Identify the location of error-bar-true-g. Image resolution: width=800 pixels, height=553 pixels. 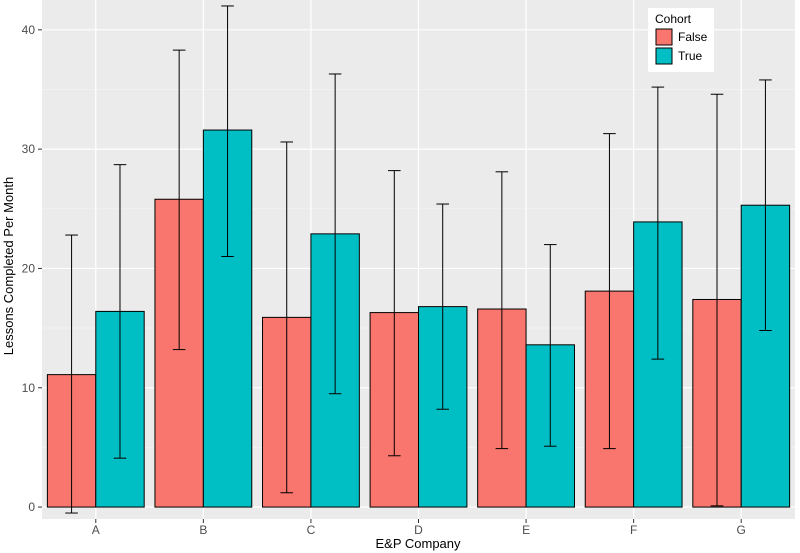
(765, 205).